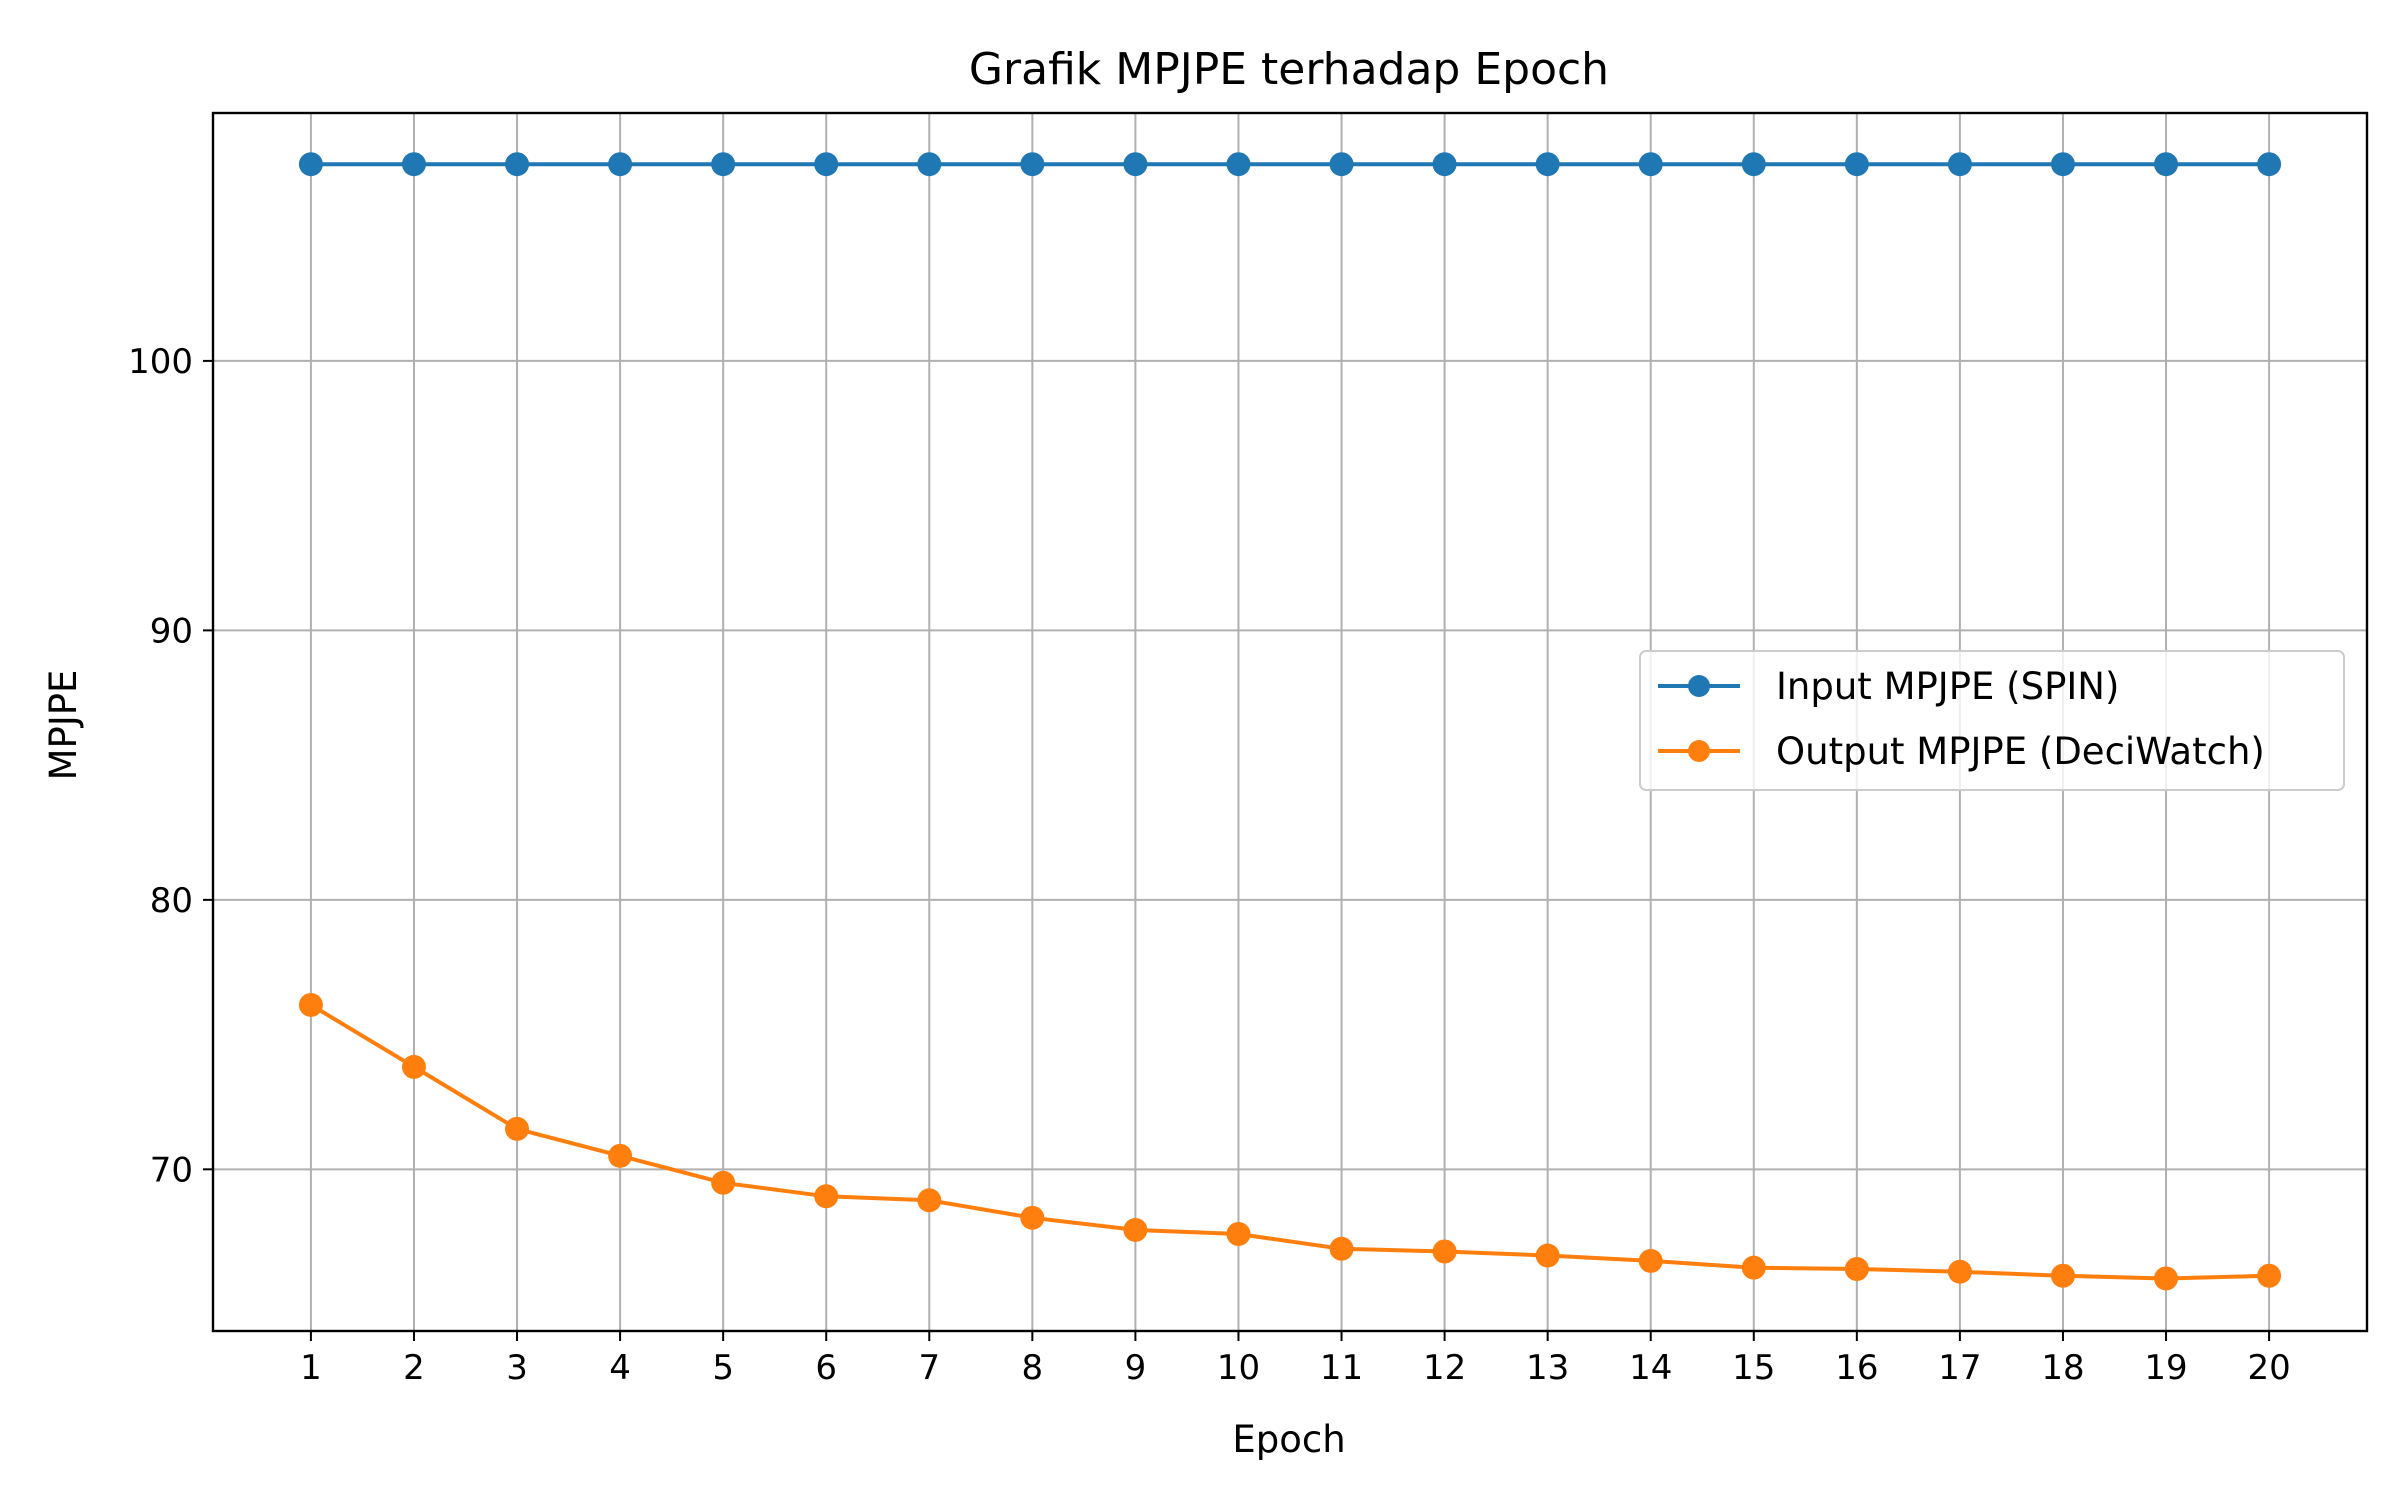  What do you see at coordinates (63, 725) in the screenshot?
I see `y-axis-title: MPJPE` at bounding box center [63, 725].